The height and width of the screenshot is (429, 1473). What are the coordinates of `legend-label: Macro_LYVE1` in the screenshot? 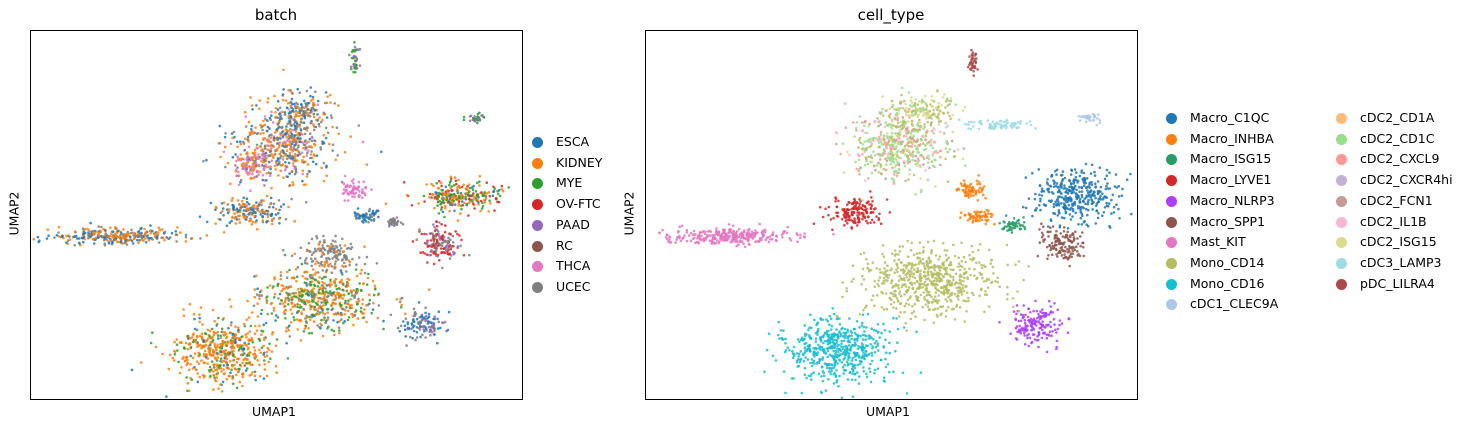 It's located at (1231, 180).